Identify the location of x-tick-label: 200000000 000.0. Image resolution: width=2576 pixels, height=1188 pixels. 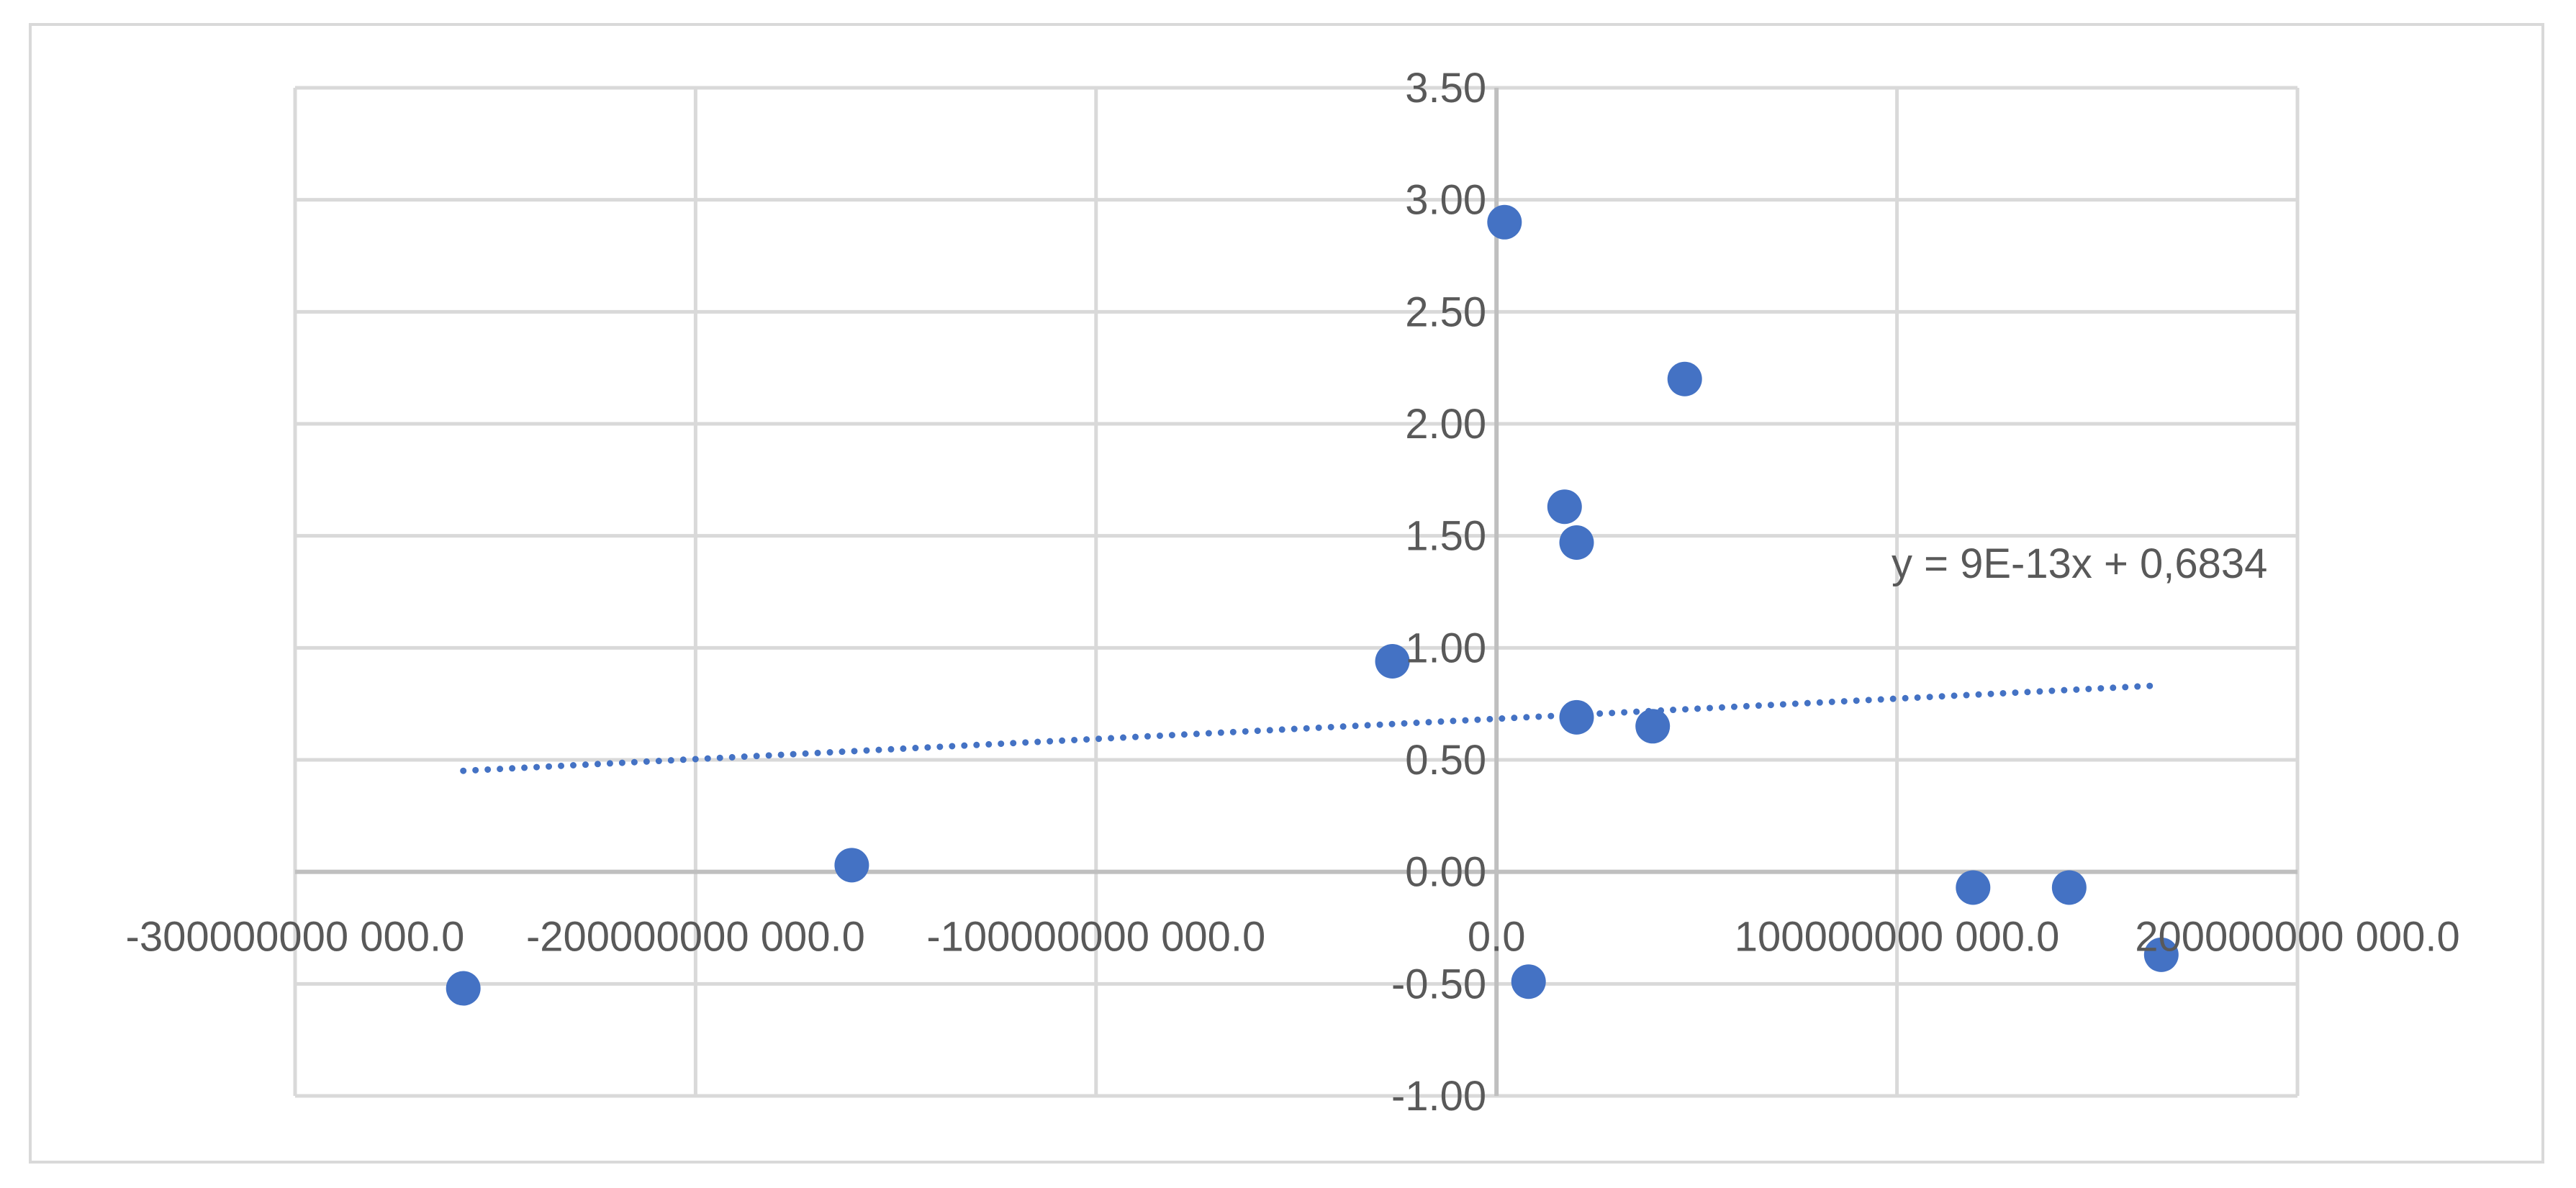
(2297, 937).